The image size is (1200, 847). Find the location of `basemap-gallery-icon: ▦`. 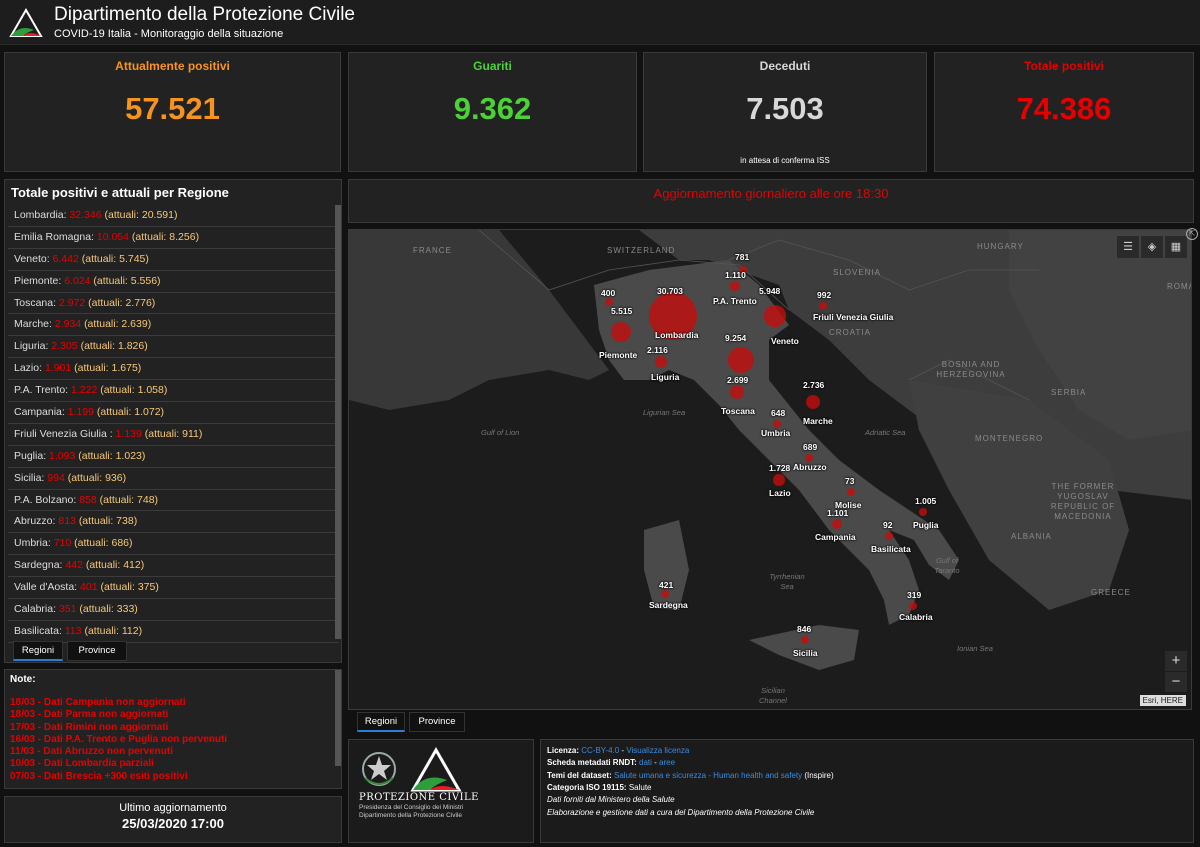

basemap-gallery-icon: ▦ is located at coordinates (1176, 247).